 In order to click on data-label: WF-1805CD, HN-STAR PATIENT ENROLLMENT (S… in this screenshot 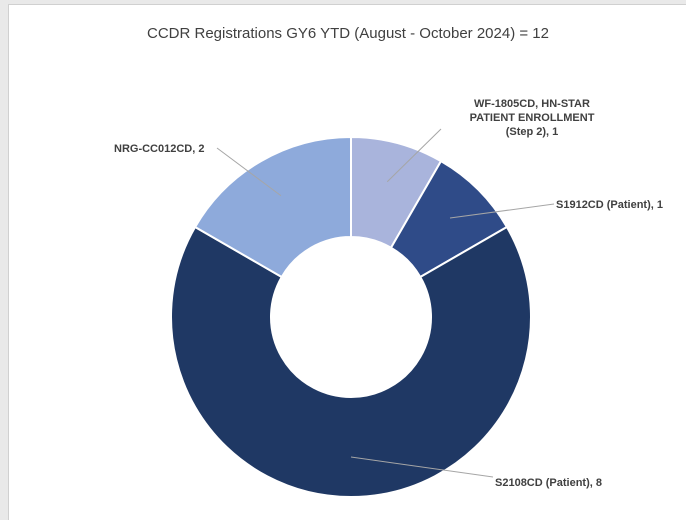, I will do `click(532, 118)`.